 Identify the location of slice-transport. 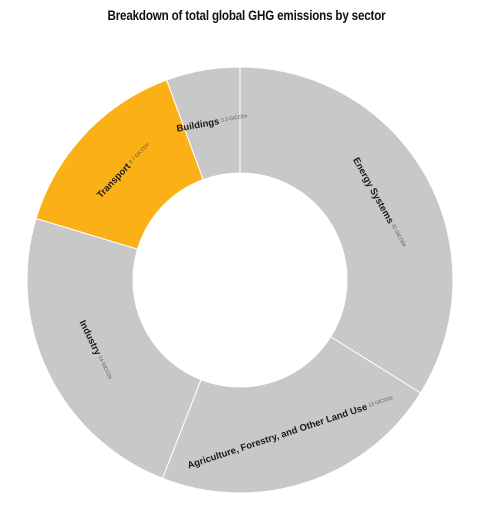
(119, 164).